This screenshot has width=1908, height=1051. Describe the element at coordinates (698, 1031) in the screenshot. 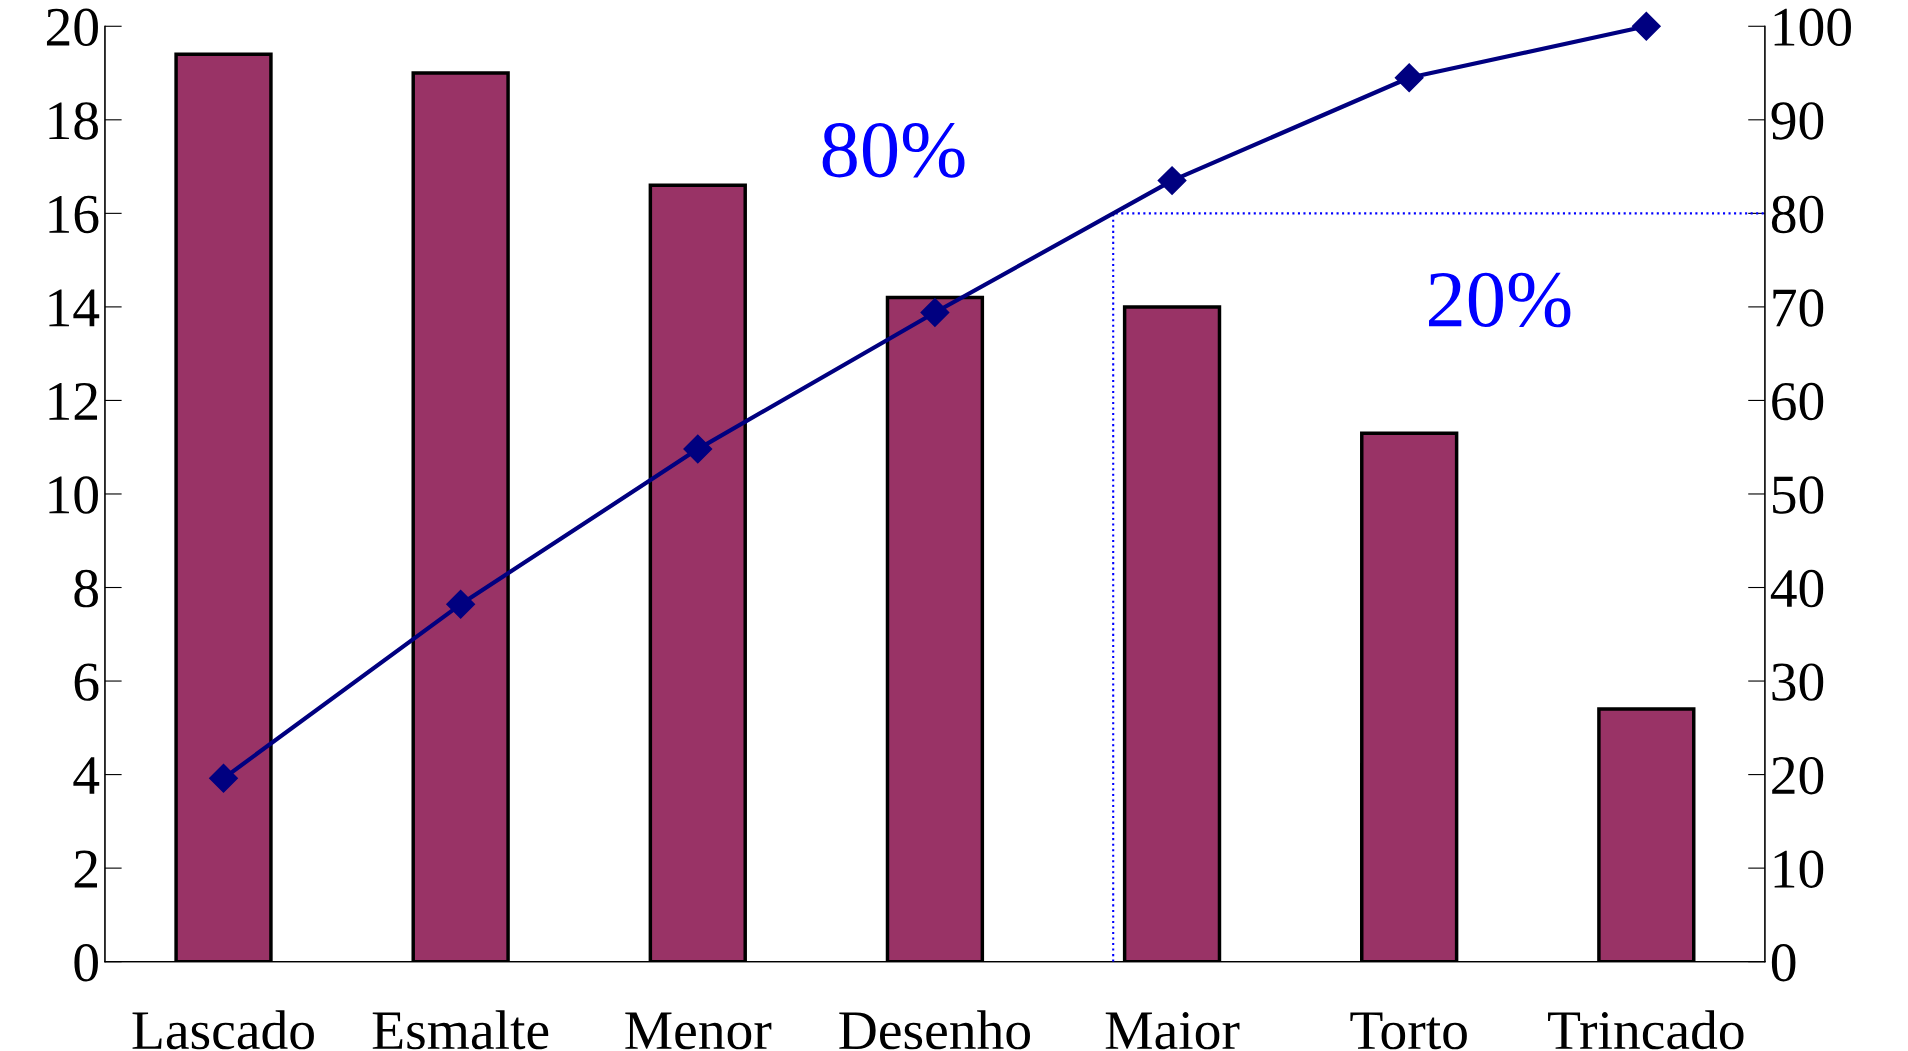

I see `x-tick-label: Menor` at that location.